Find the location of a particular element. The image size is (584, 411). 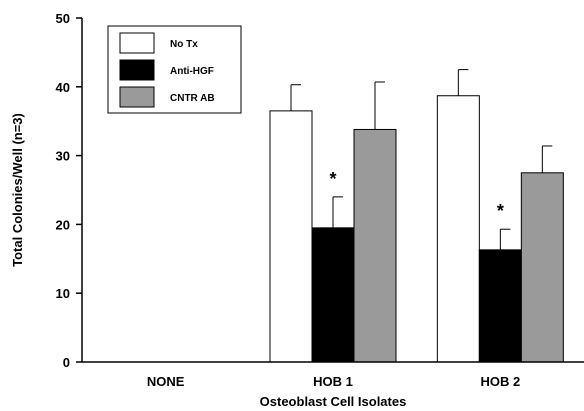

legend: No Tx Anti-HGF CNTR AB is located at coordinates (174, 69).